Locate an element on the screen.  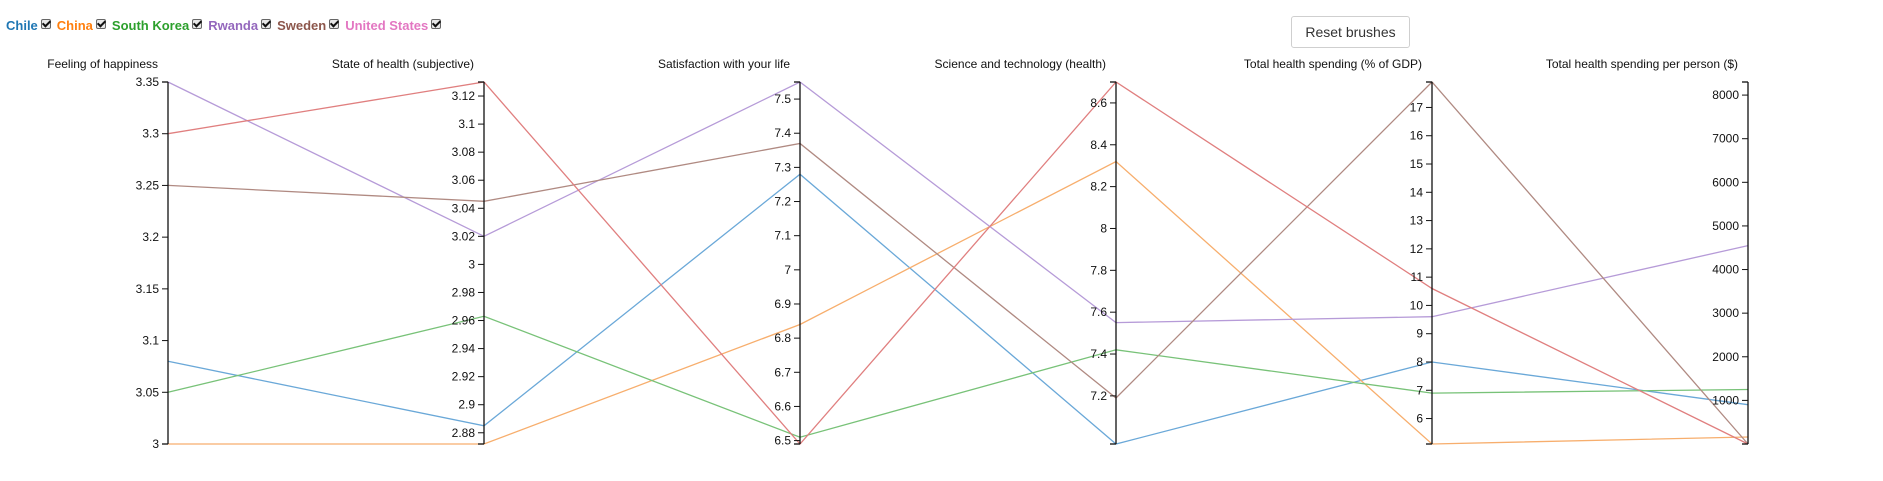
legend-label: United States is located at coordinates (387, 25).